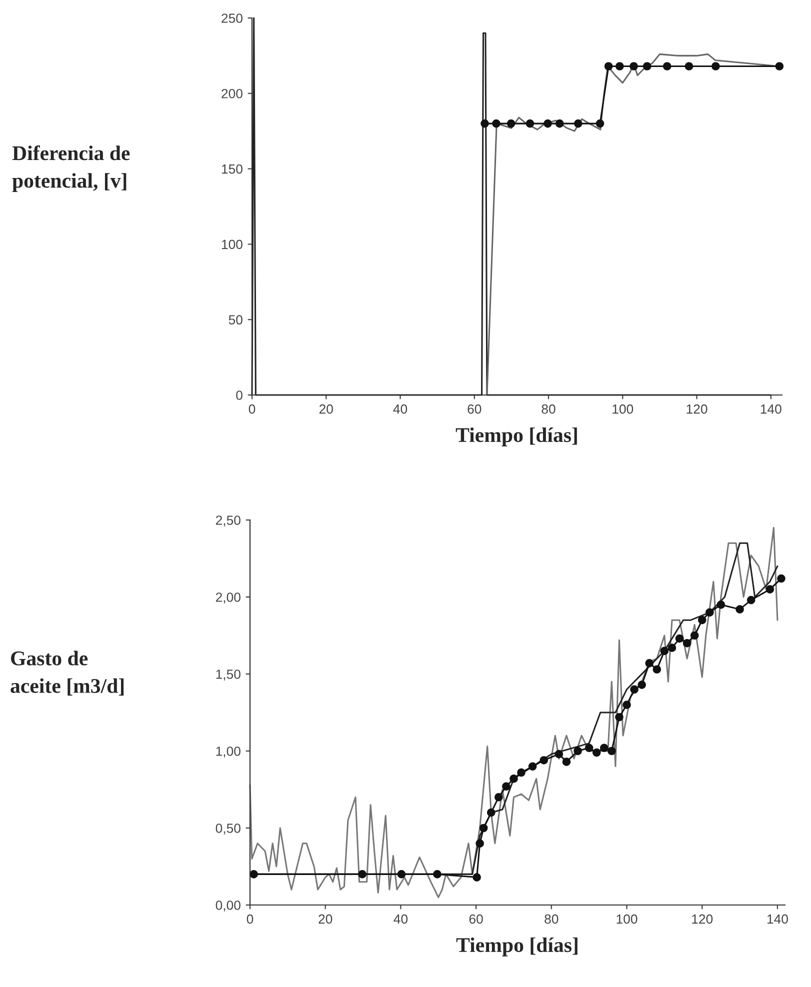  I want to click on y-tick-label: 0,50, so click(228, 829).